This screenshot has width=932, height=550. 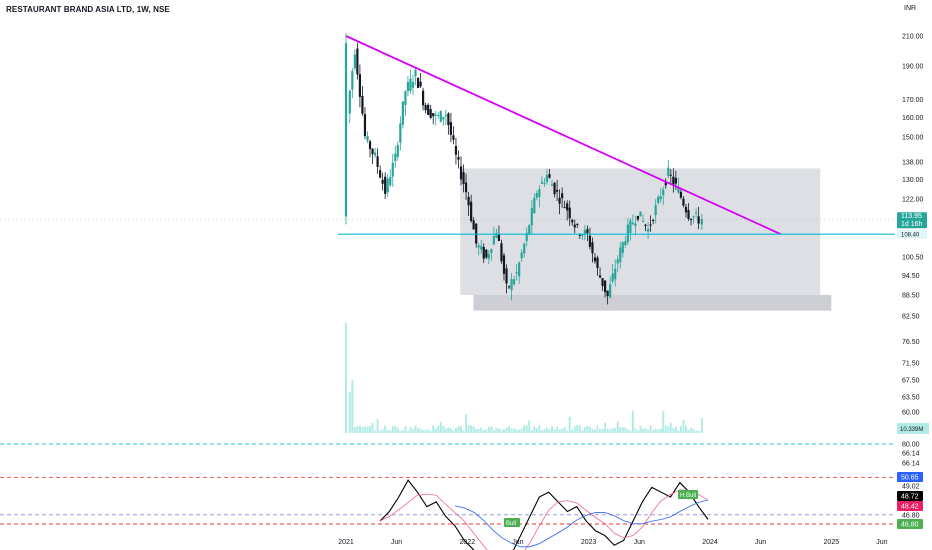 What do you see at coordinates (913, 199) in the screenshot?
I see `y-tick-label: 122.00` at bounding box center [913, 199].